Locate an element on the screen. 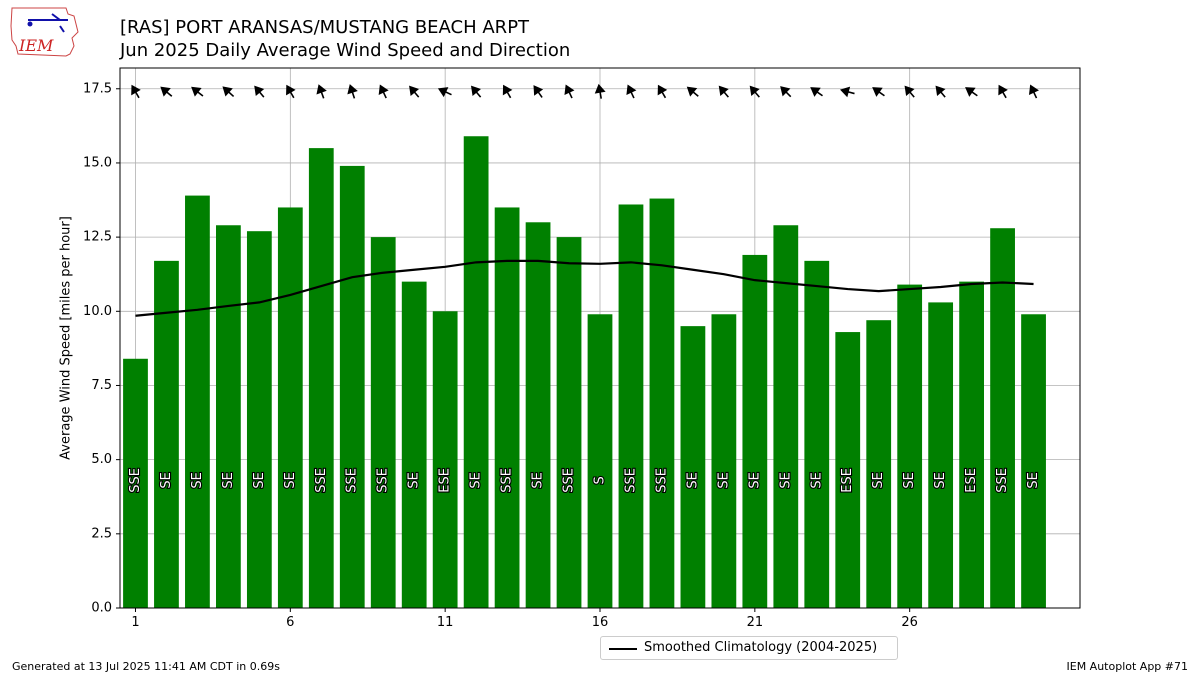 The height and width of the screenshot is (675, 1200). y-tick-label: 0.0 is located at coordinates (101, 608).